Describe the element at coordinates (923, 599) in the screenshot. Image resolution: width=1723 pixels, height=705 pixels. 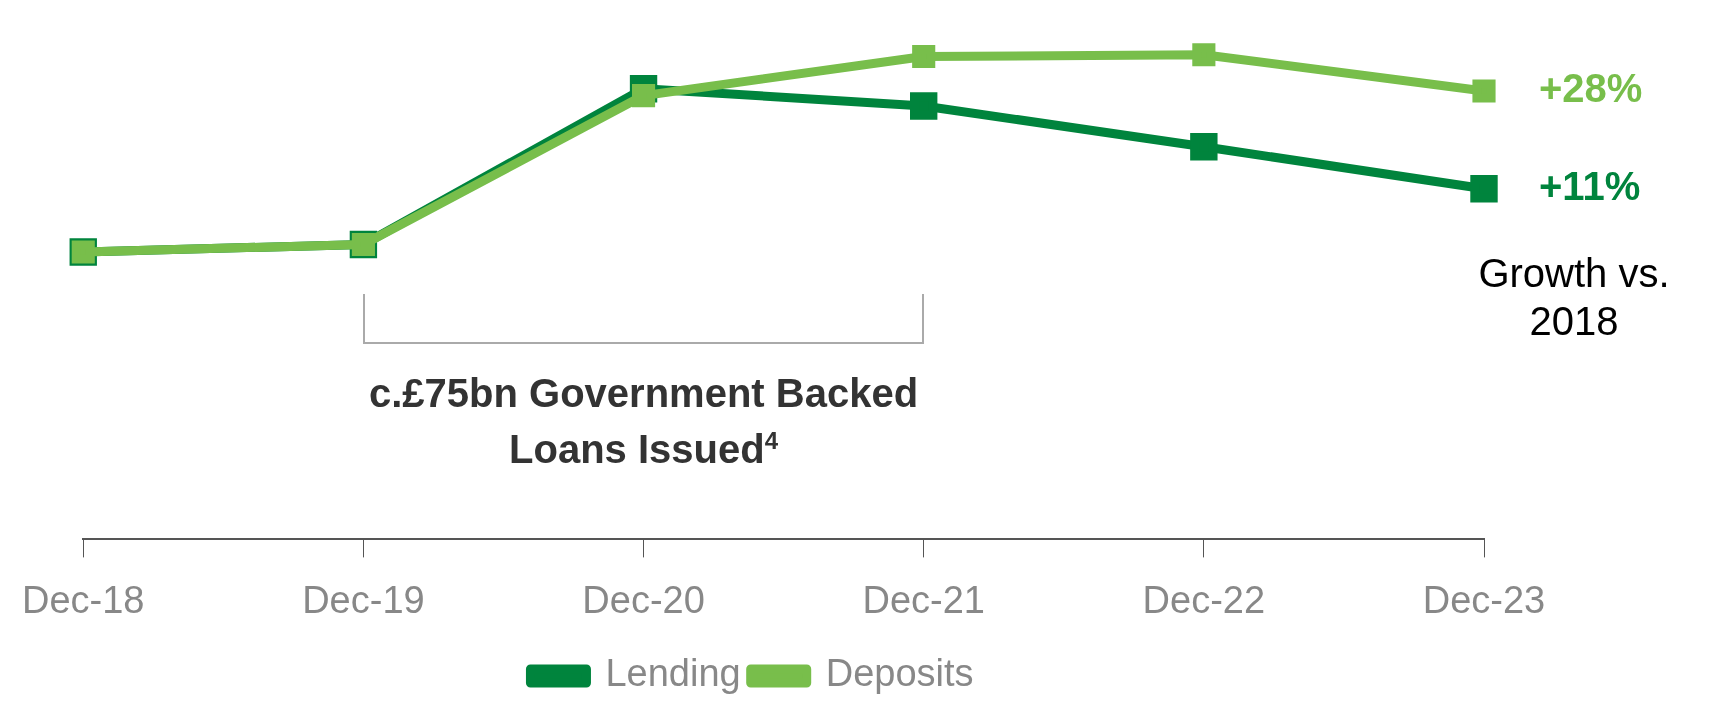
I see `x-tick-label: Dec-21` at that location.